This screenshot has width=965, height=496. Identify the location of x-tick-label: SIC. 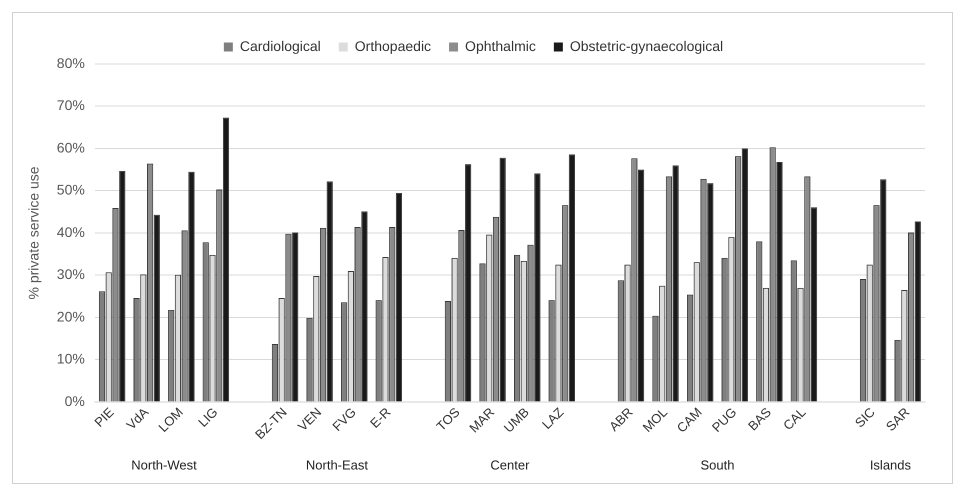
(865, 417).